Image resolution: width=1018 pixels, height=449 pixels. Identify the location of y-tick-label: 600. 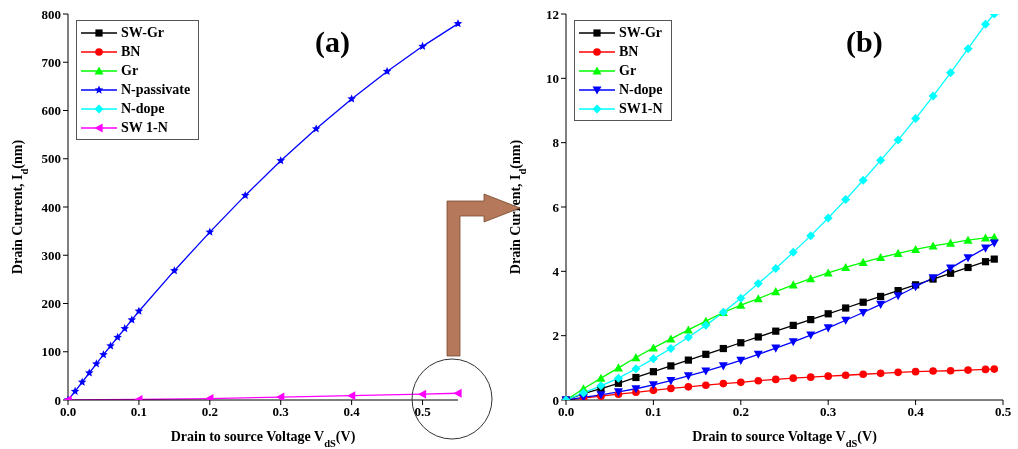
(51, 111).